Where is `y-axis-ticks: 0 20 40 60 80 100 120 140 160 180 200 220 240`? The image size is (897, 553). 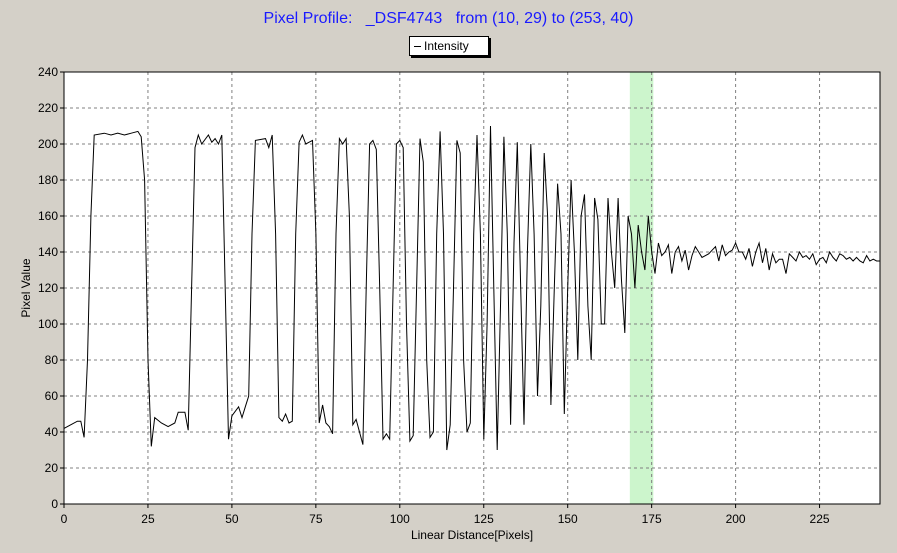
y-axis-ticks: 0 20 40 60 80 100 120 140 160 180 200 220 240 is located at coordinates (51, 288).